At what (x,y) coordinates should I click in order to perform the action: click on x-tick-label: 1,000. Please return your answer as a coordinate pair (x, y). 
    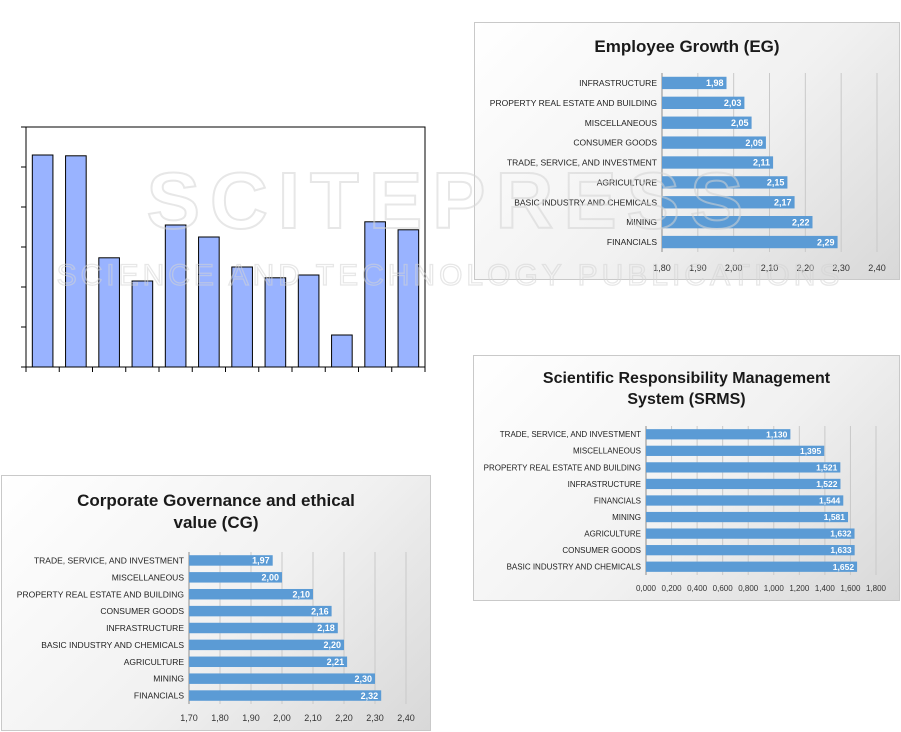
    Looking at the image, I should click on (774, 588).